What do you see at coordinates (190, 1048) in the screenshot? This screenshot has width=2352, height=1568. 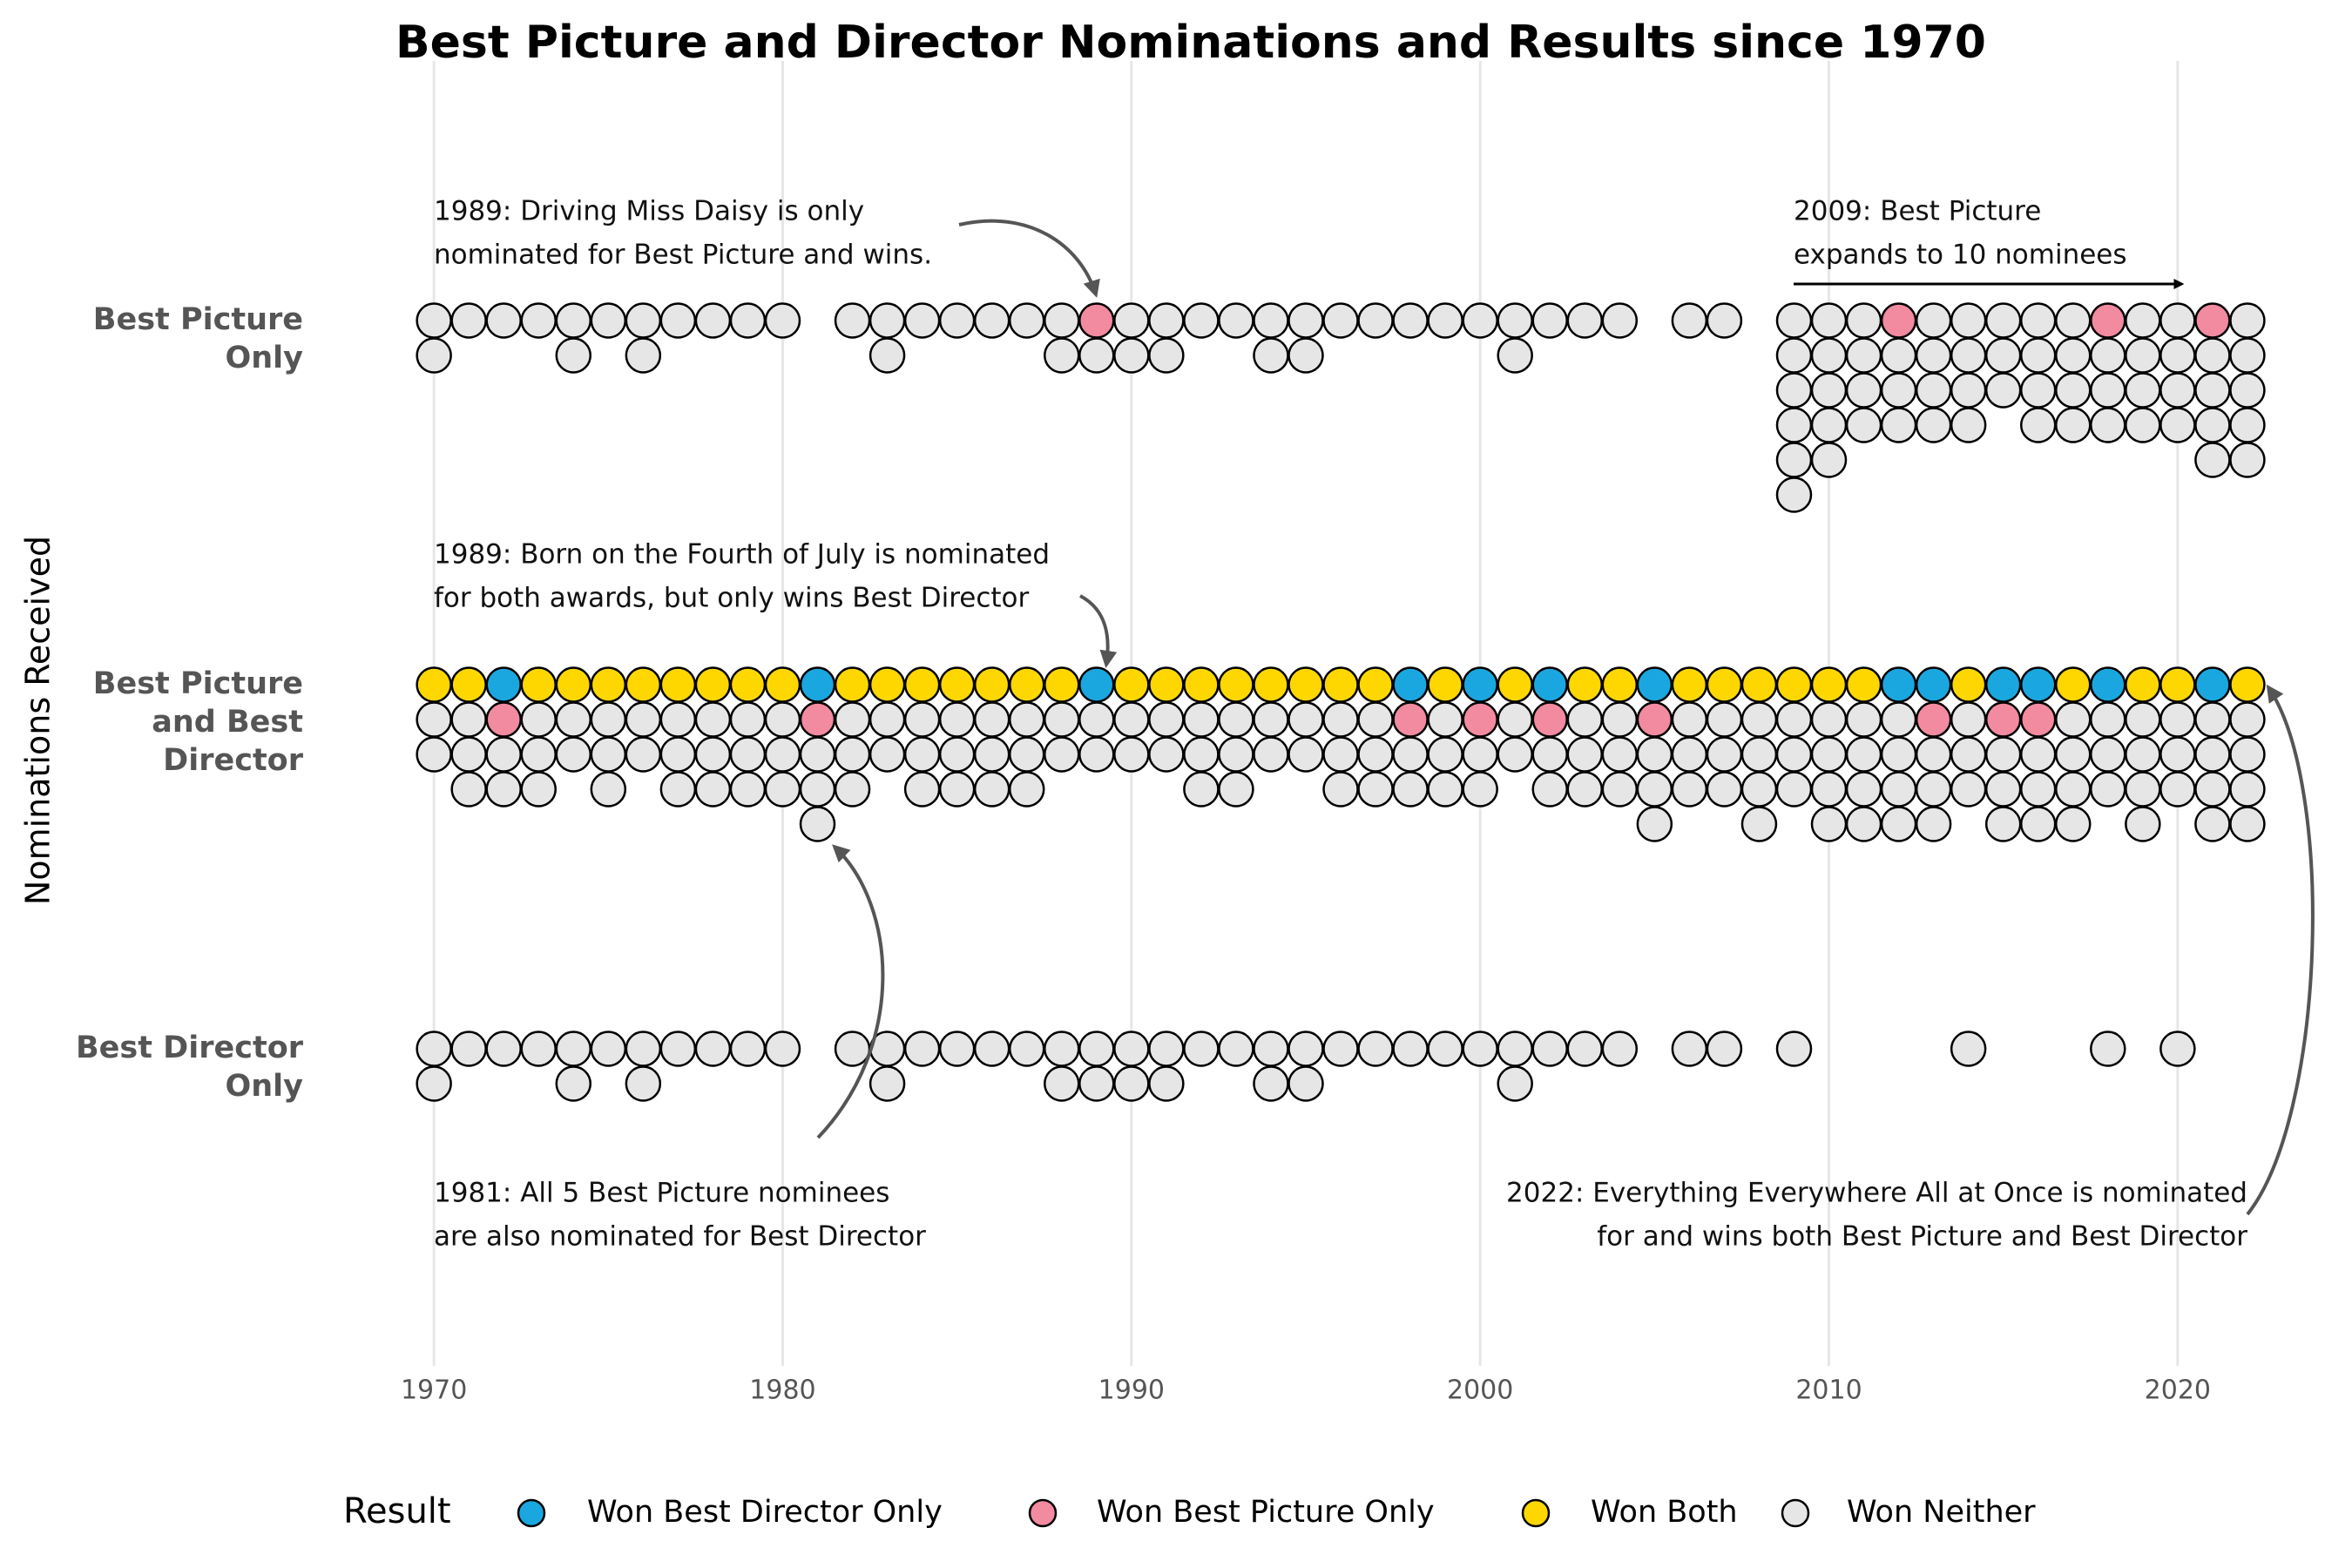 I see `group-label-line: Best Director` at bounding box center [190, 1048].